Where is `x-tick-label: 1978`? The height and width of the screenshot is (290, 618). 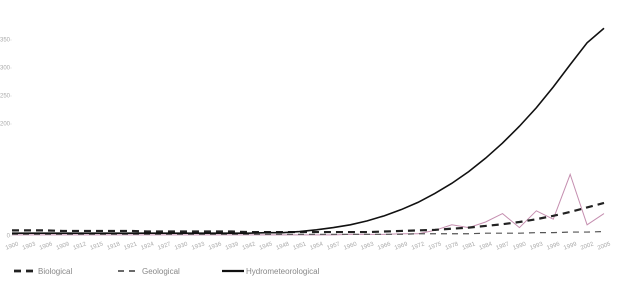 x-tick-label: 1978 is located at coordinates (452, 246).